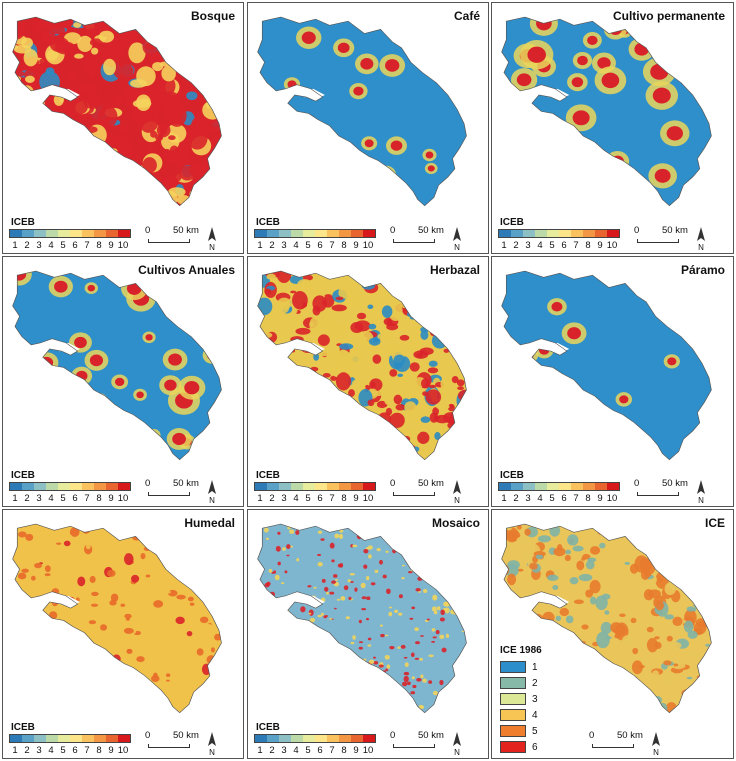 Image resolution: width=736 pixels, height=761 pixels. What do you see at coordinates (69, 498) in the screenshot?
I see `legend-tick-labels: 1 2 3 4 5 6 7 8 9 10` at bounding box center [69, 498].